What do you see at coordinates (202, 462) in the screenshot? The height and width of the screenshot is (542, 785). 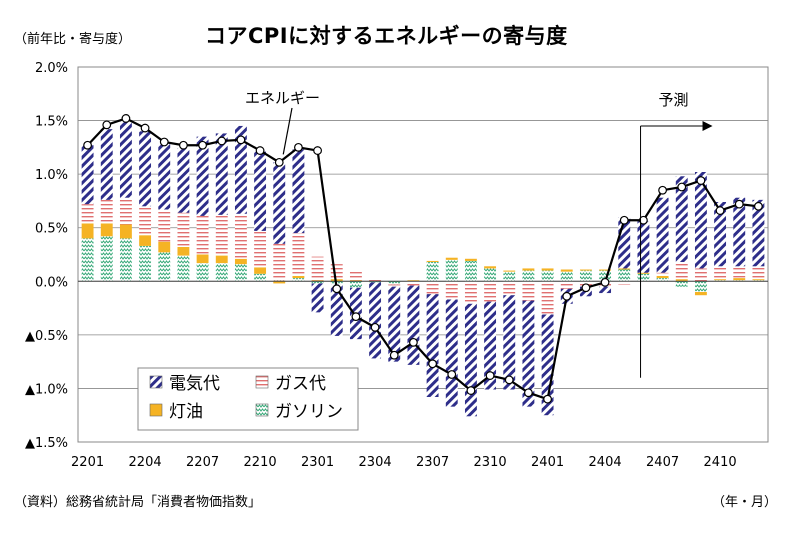 I see `x-tick-label: 2207` at bounding box center [202, 462].